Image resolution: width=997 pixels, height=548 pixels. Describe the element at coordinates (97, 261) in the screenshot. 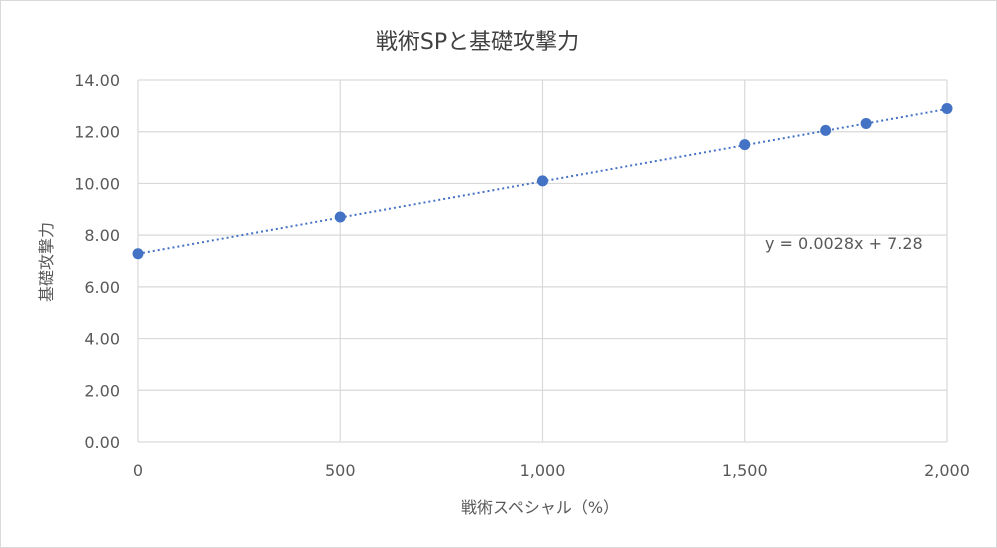

I see `y-tick-labels: 0.00 2.00 4.00 6.00 8.00 10.00 12.00 14.00` at that location.